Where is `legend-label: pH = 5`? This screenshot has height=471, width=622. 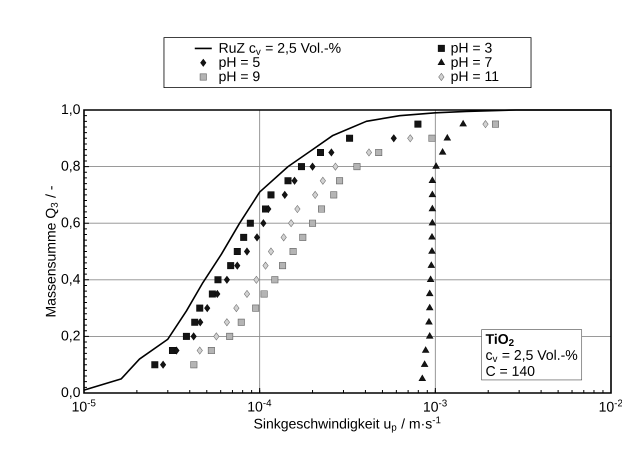 legend-label: pH = 5 is located at coordinates (239, 63).